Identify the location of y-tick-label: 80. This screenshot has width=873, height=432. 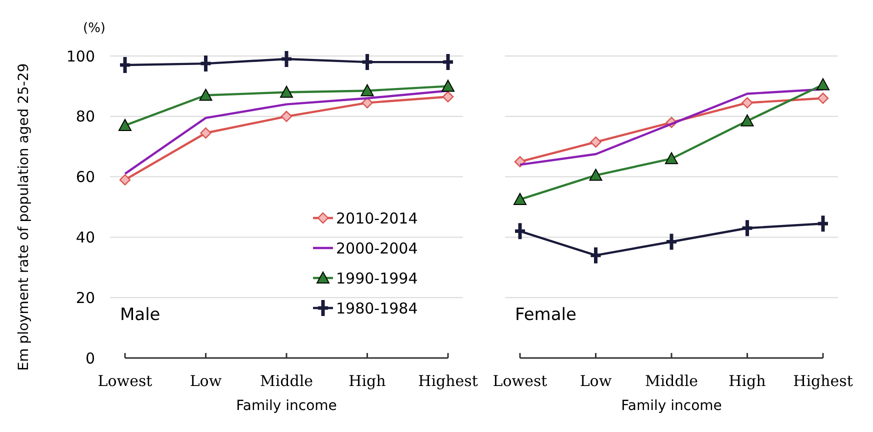
(85, 117).